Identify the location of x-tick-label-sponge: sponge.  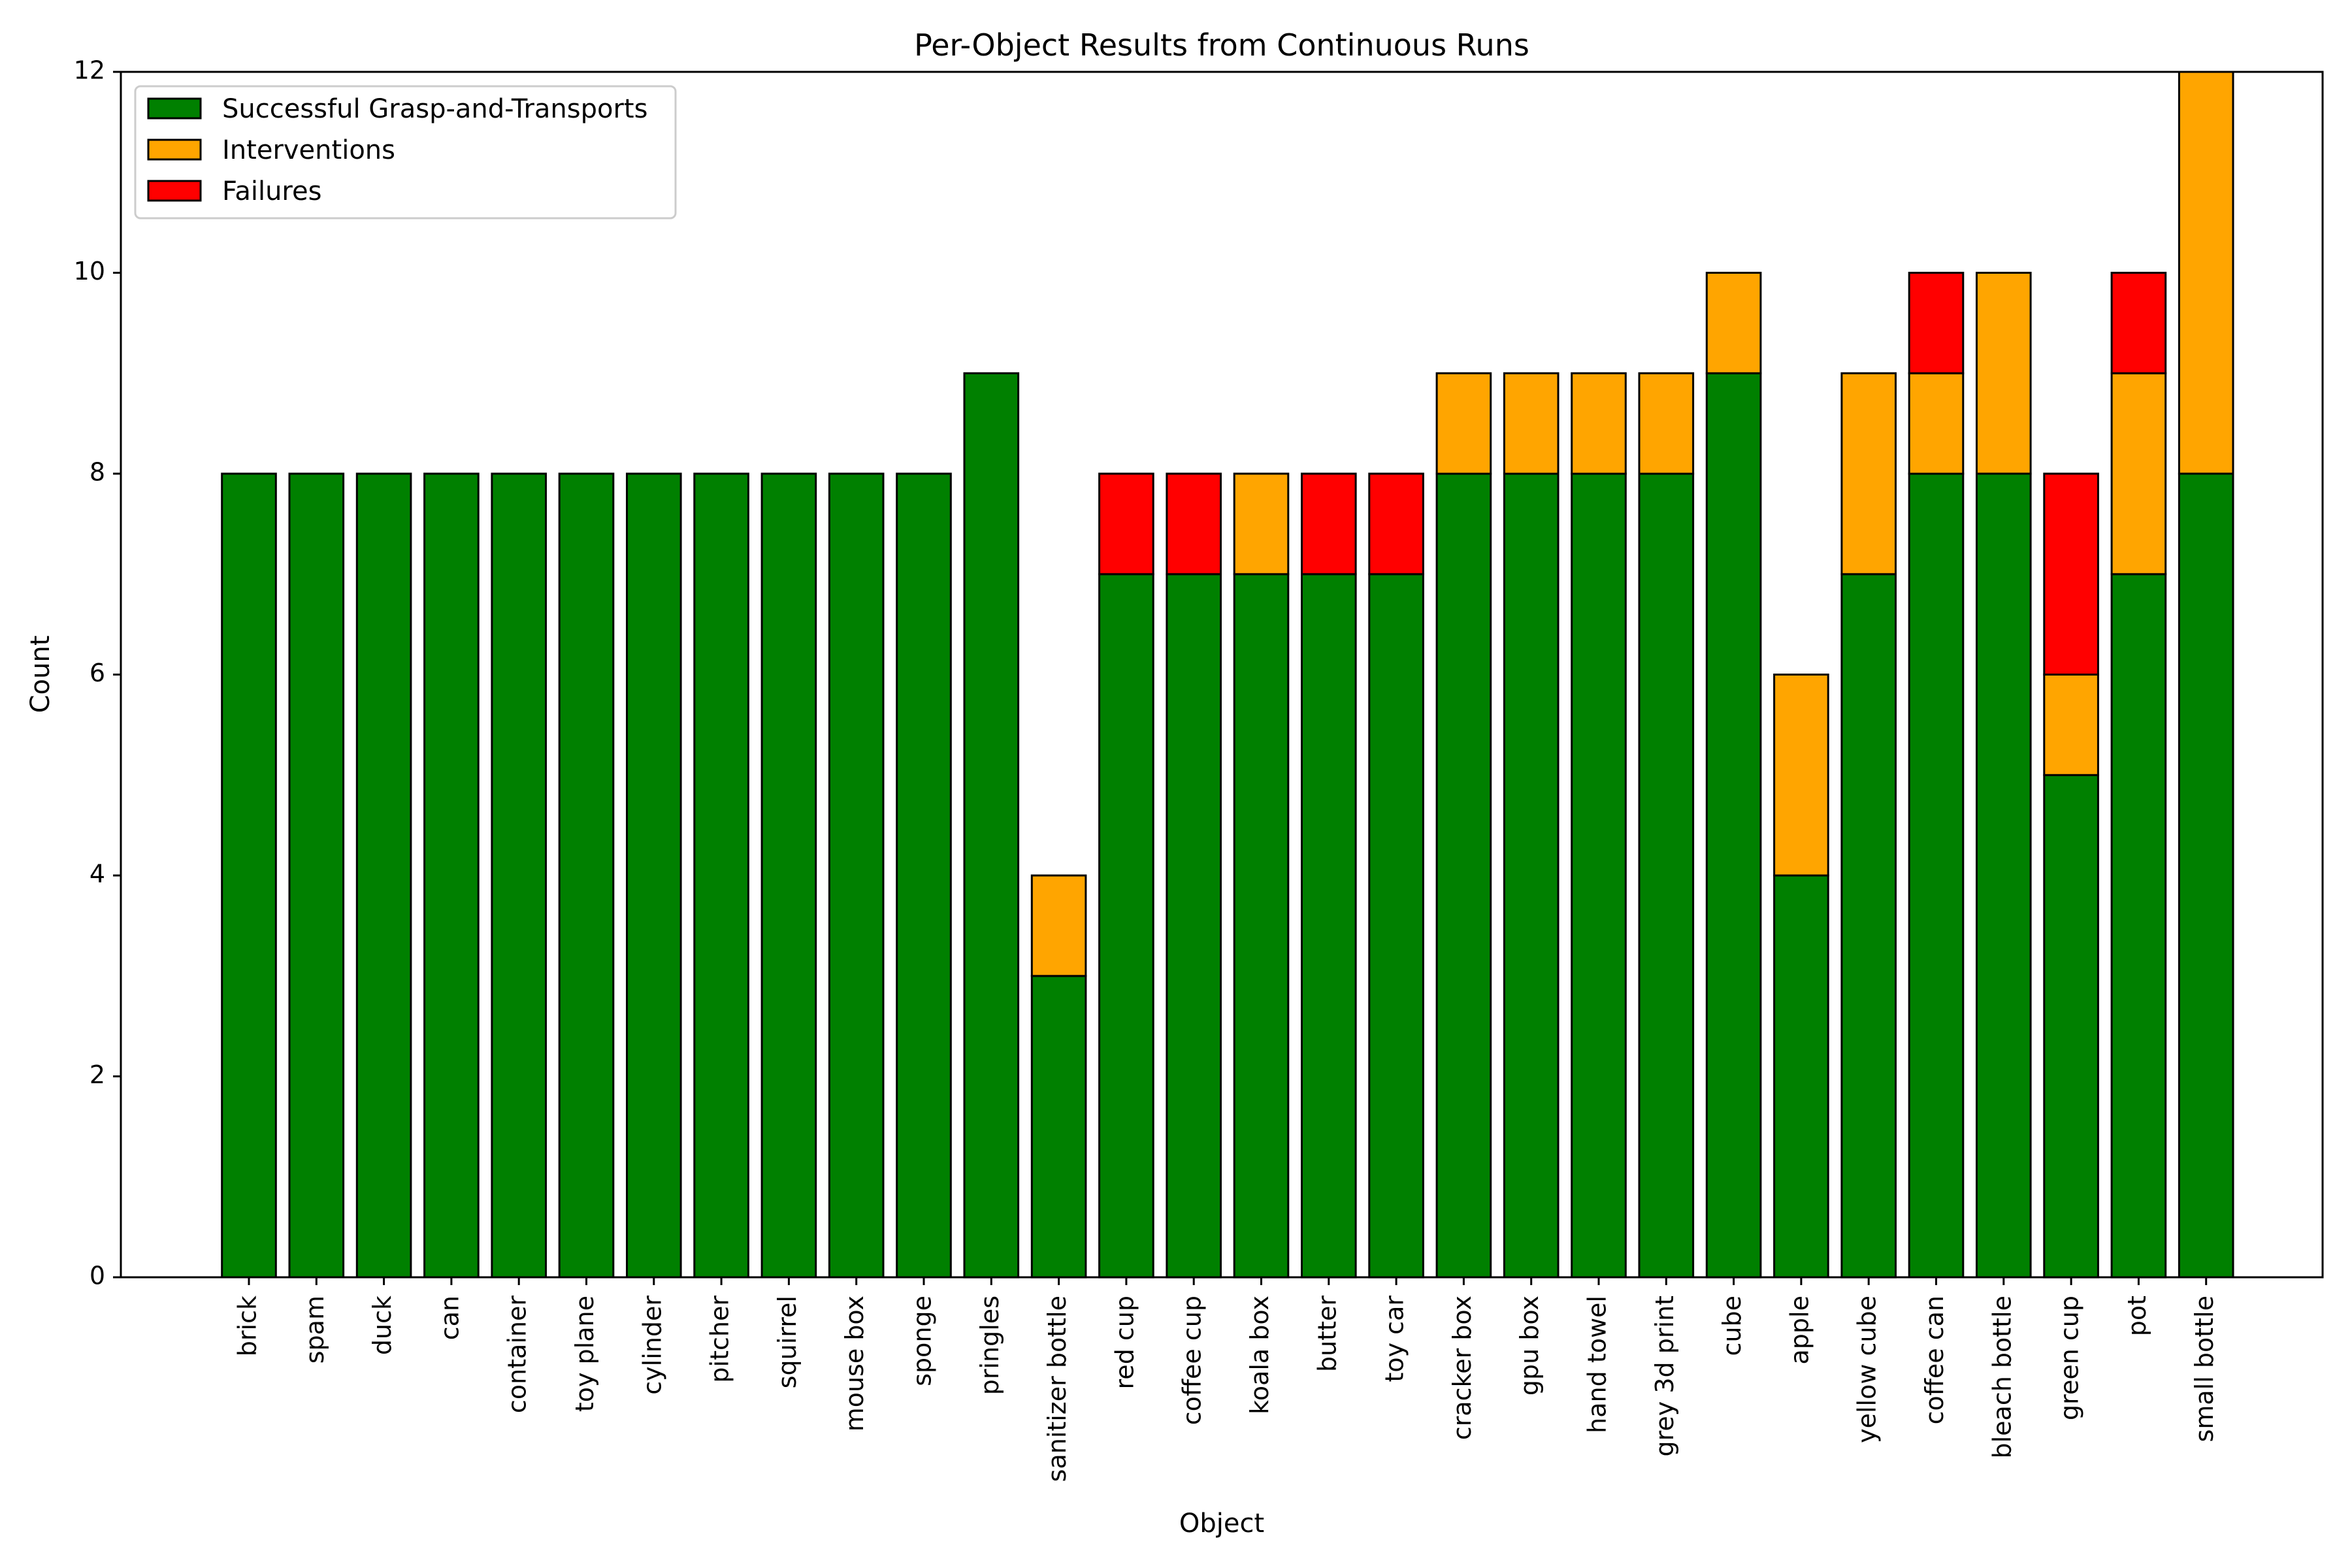
(922, 1341).